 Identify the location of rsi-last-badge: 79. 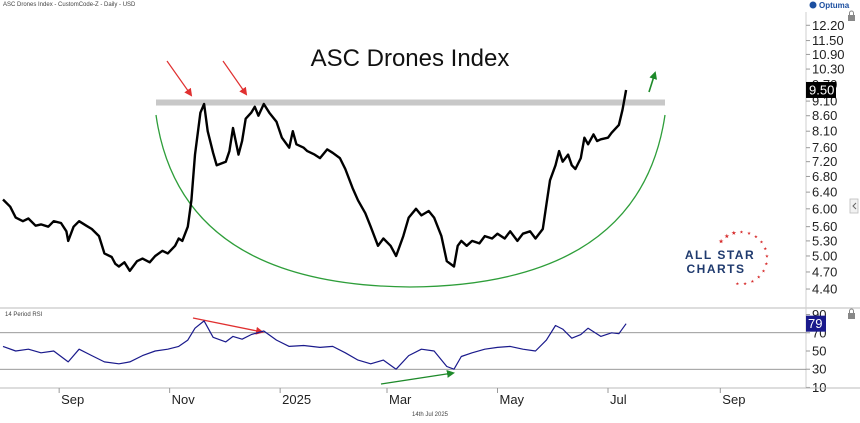
(816, 323).